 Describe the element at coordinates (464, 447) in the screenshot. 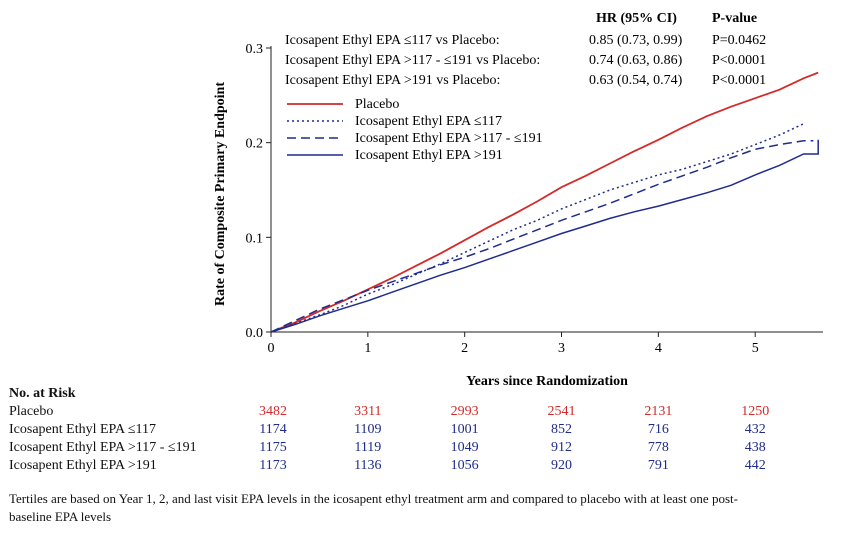

I see `risk-value: 1049` at that location.